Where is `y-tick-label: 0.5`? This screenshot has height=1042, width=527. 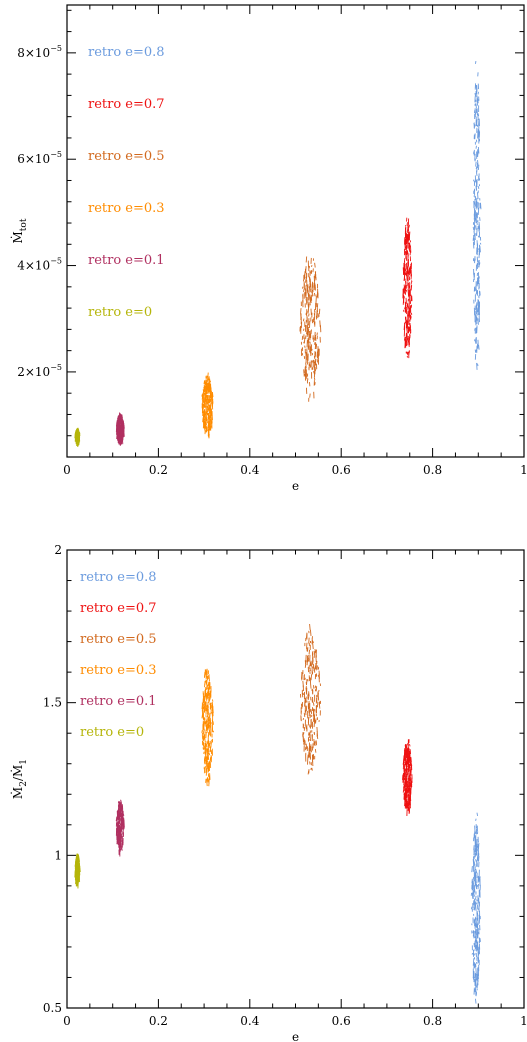 y-tick-label: 0.5 is located at coordinates (52, 1008).